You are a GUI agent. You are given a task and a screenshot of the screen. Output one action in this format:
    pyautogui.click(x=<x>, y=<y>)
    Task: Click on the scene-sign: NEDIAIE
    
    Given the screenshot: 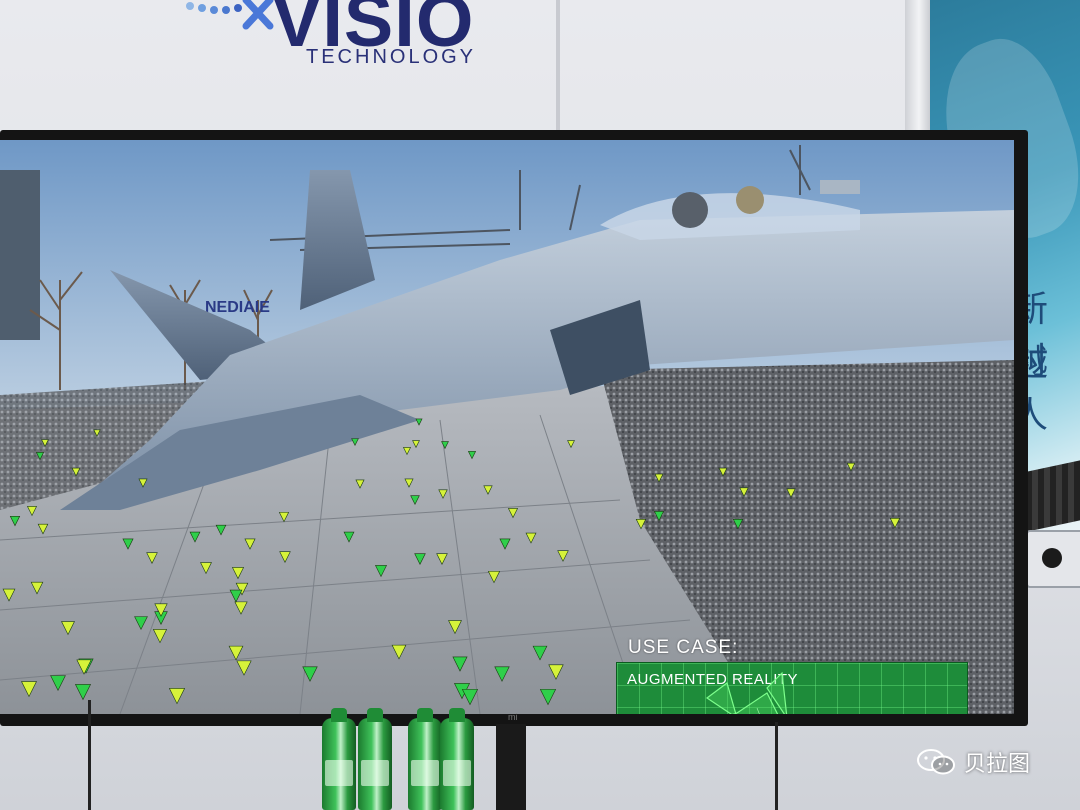 What is the action you would take?
    pyautogui.click(x=237, y=307)
    